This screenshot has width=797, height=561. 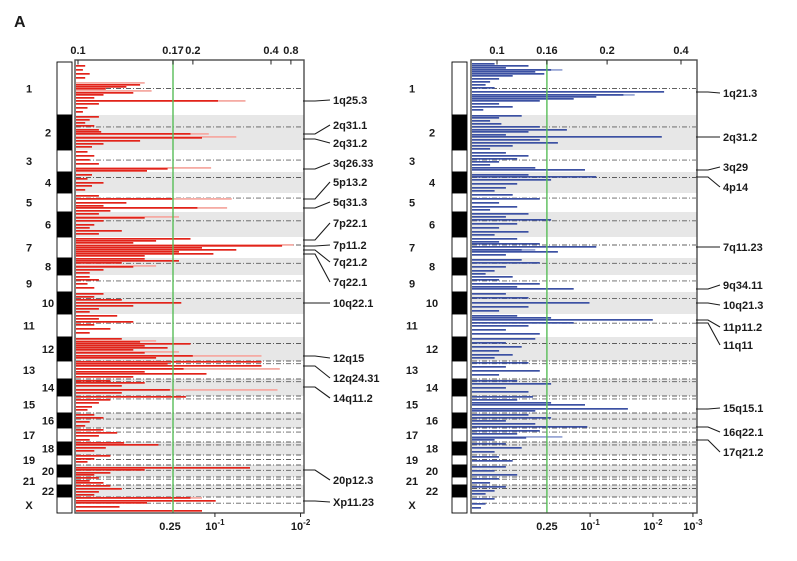 I want to click on chromosome-label-22: 22, so click(x=48, y=492).